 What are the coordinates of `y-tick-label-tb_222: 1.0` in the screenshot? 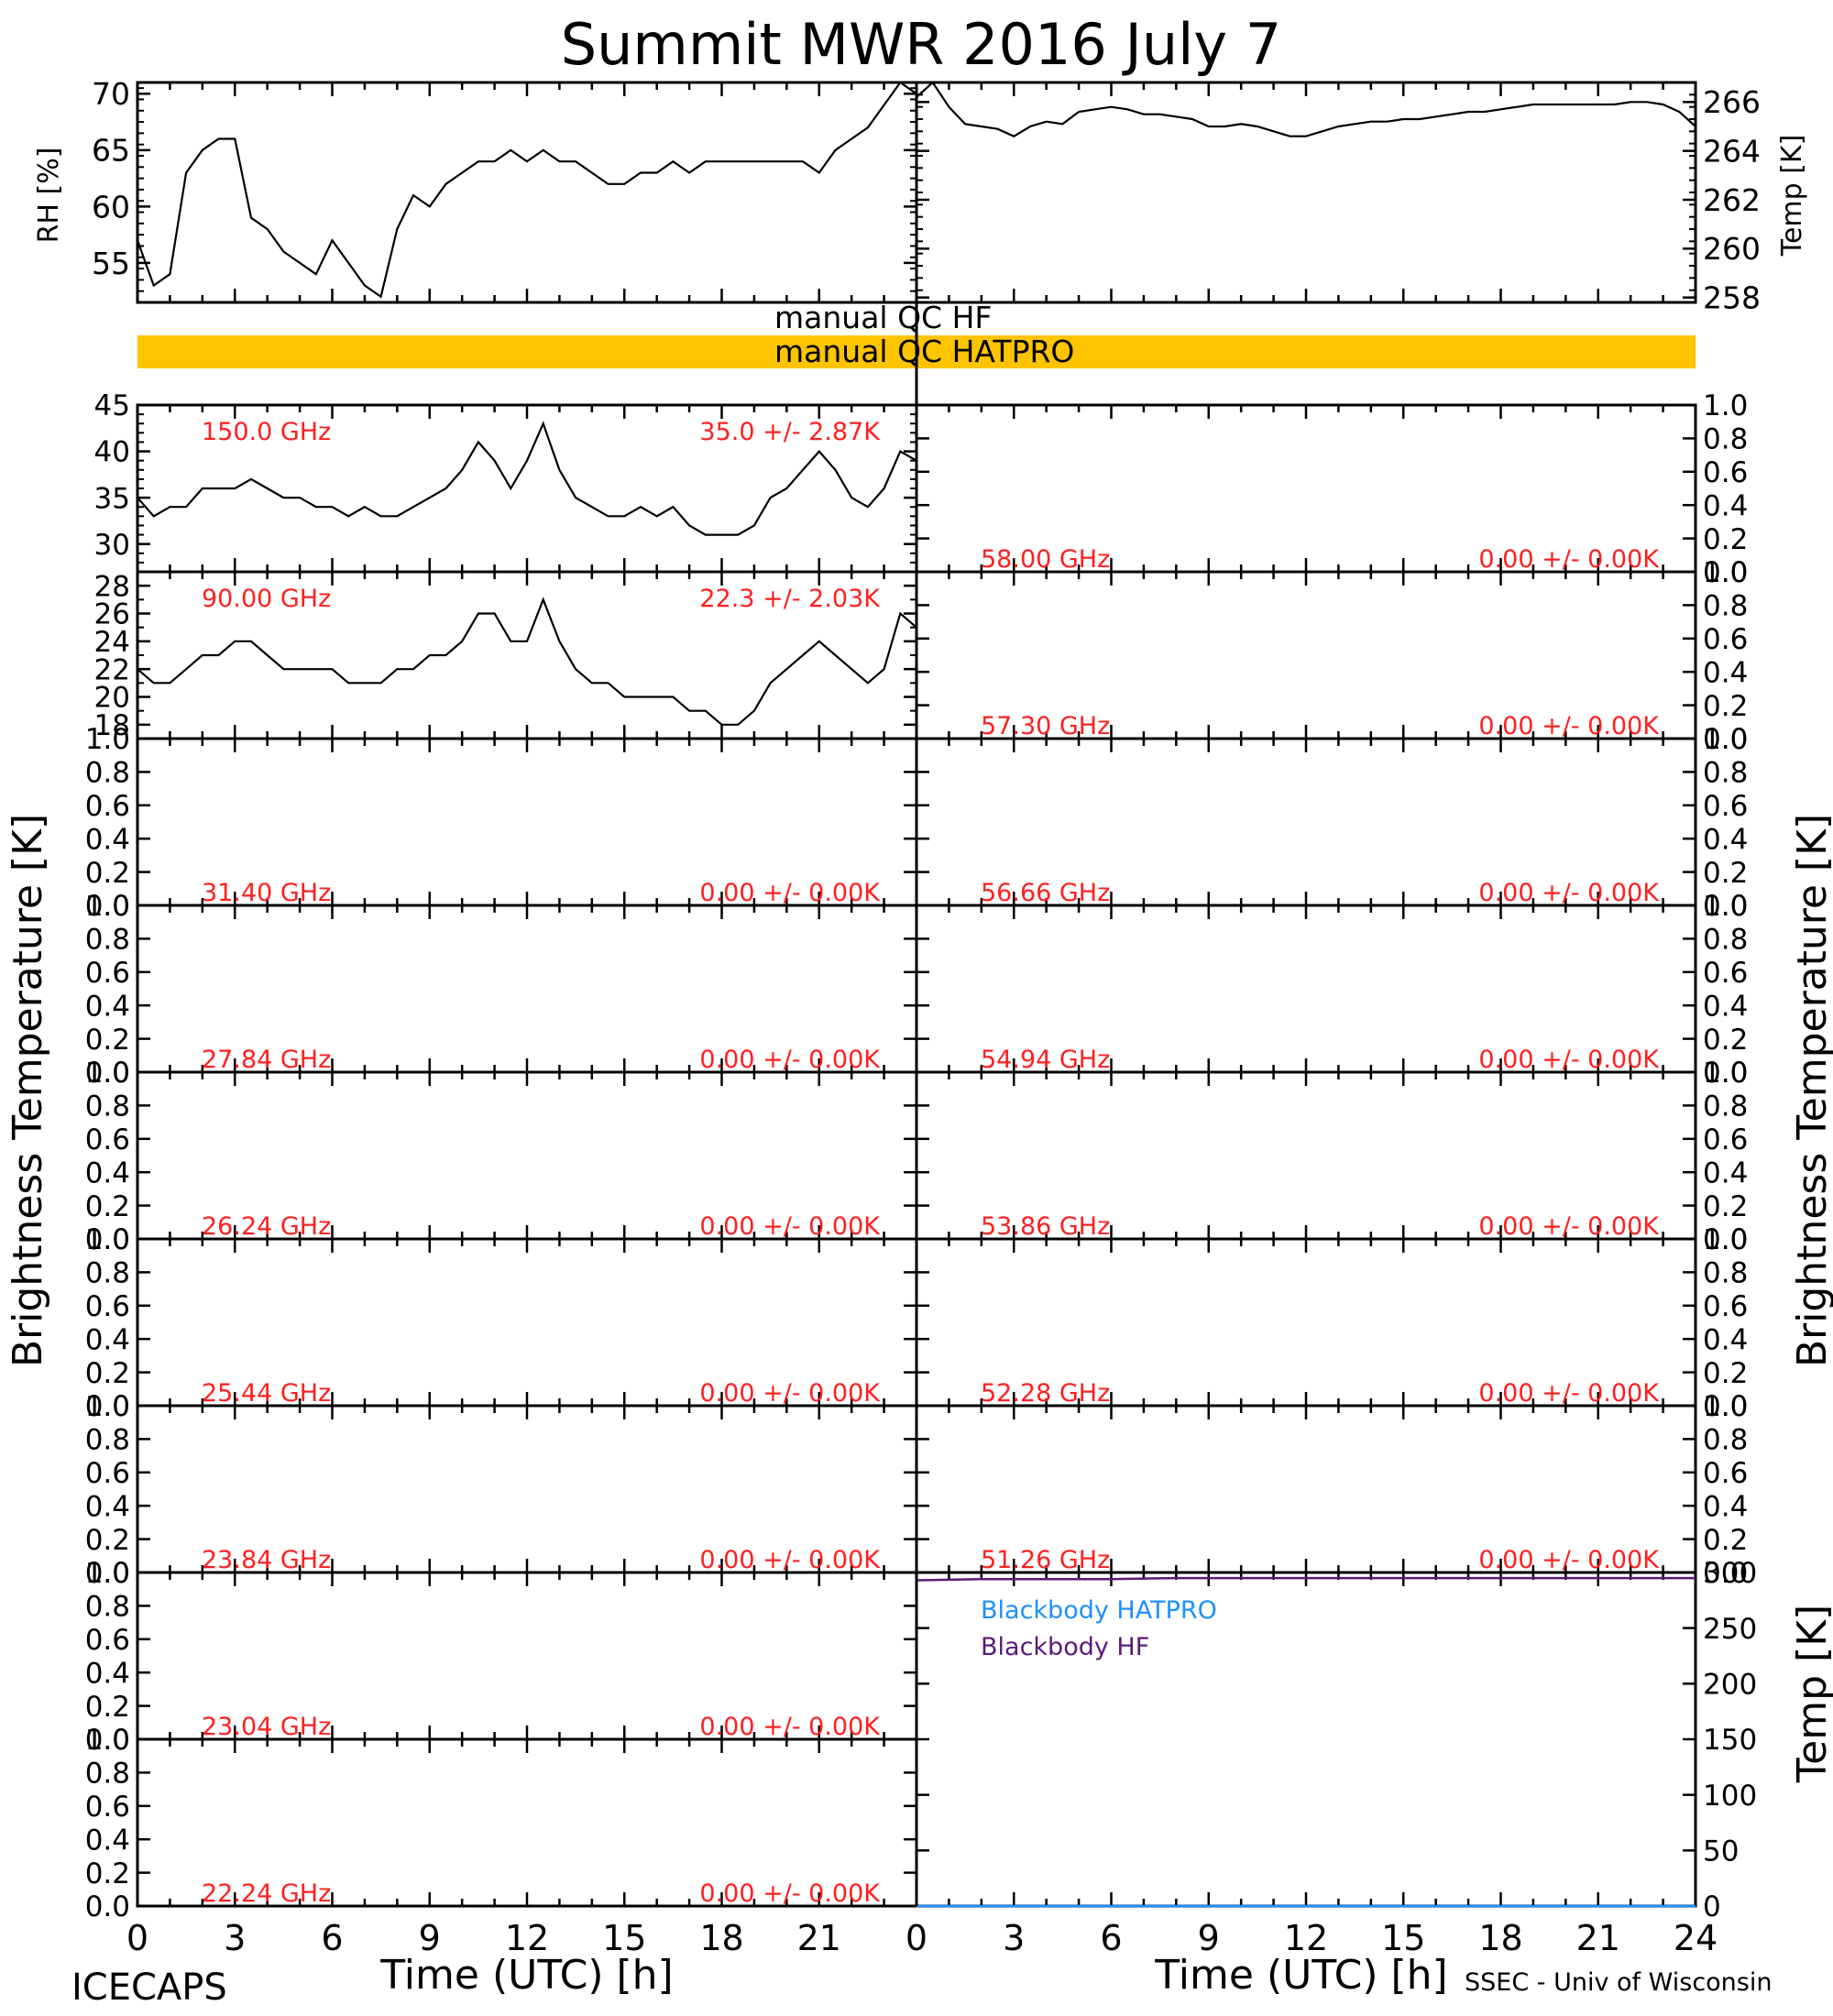 It's located at (107, 1740).